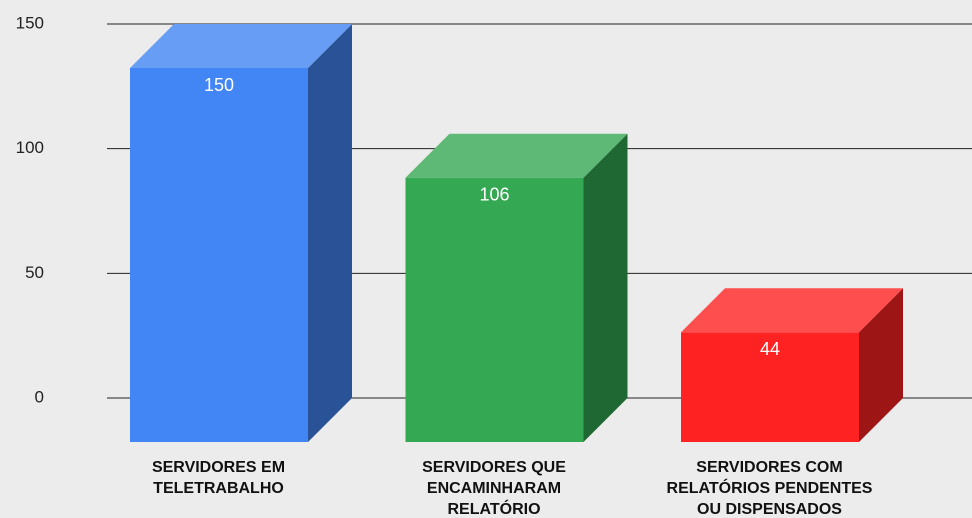 The image size is (972, 518). Describe the element at coordinates (218, 478) in the screenshot. I see `x-tick-label: SERVIDORES EM TELETRABALHO` at that location.